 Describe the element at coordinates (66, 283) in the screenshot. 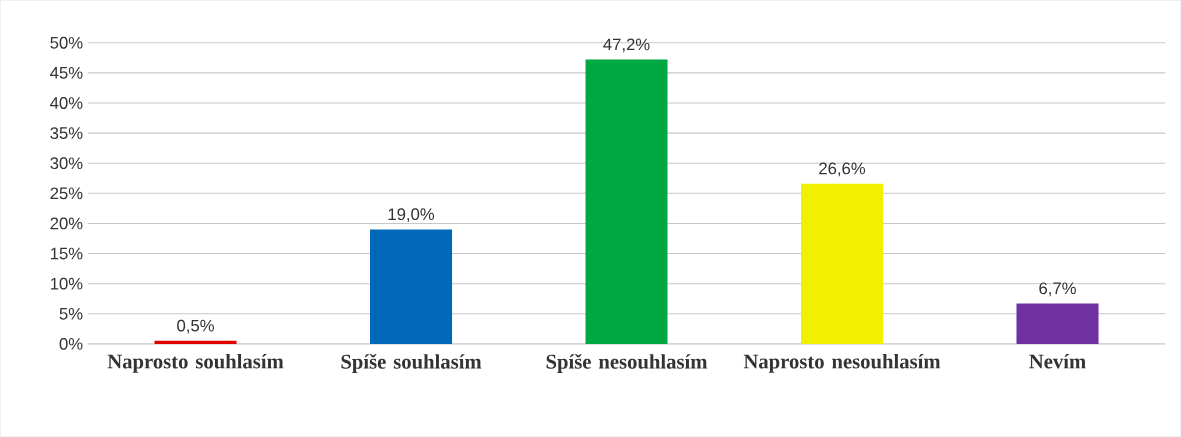

I see `y-tick-label: 10%` at that location.